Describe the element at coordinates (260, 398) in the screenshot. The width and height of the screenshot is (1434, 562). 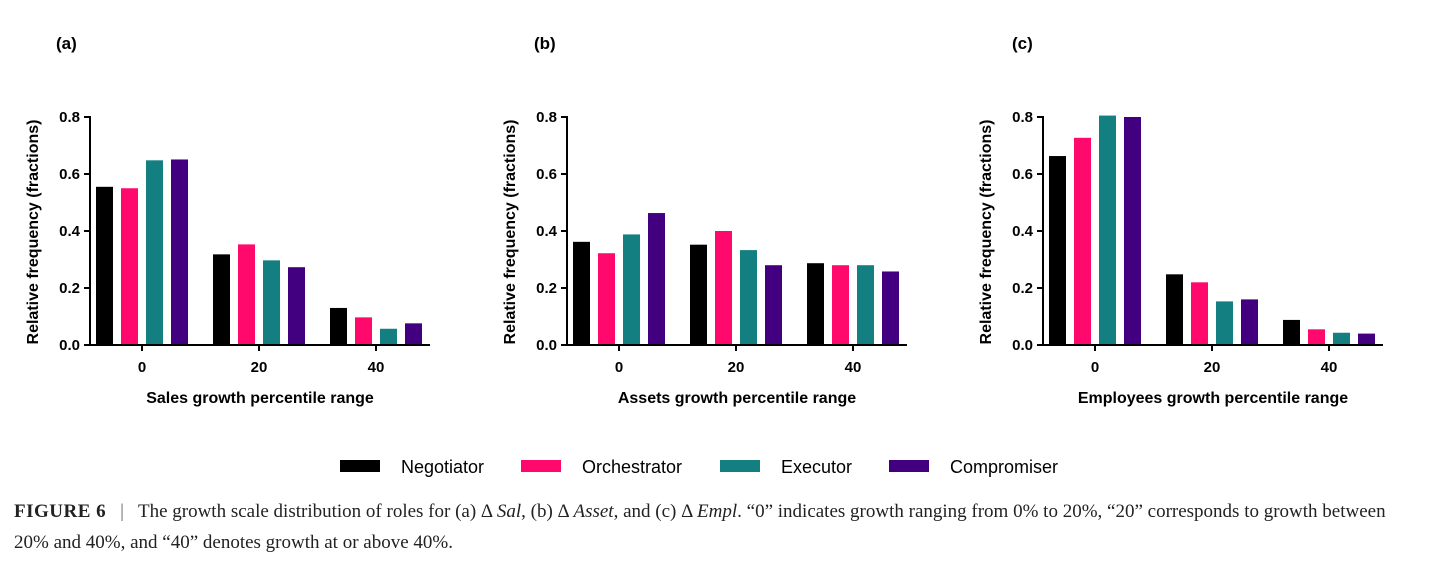
I see `x-axis-title: Sales growth percentile range` at that location.